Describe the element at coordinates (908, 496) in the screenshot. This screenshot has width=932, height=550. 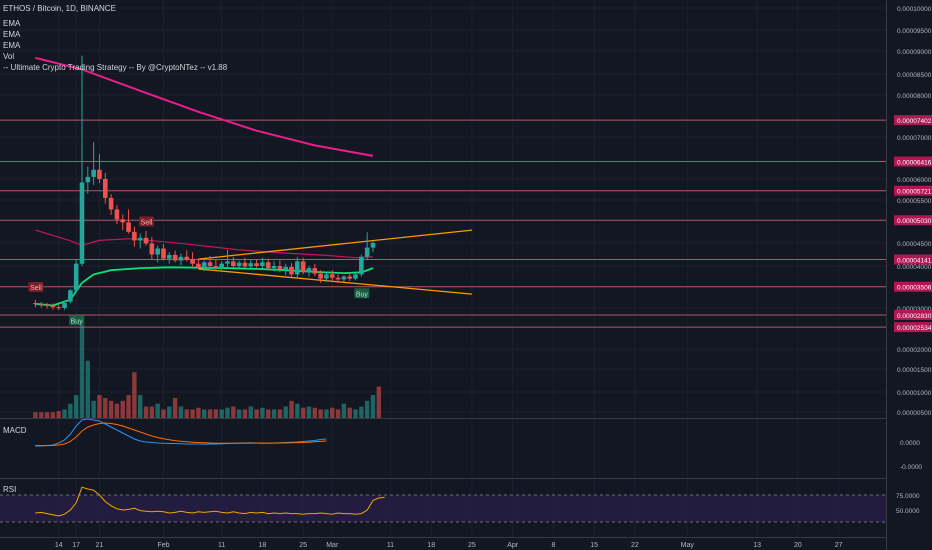
I see `rsi-tick-label: 75.0000` at that location.